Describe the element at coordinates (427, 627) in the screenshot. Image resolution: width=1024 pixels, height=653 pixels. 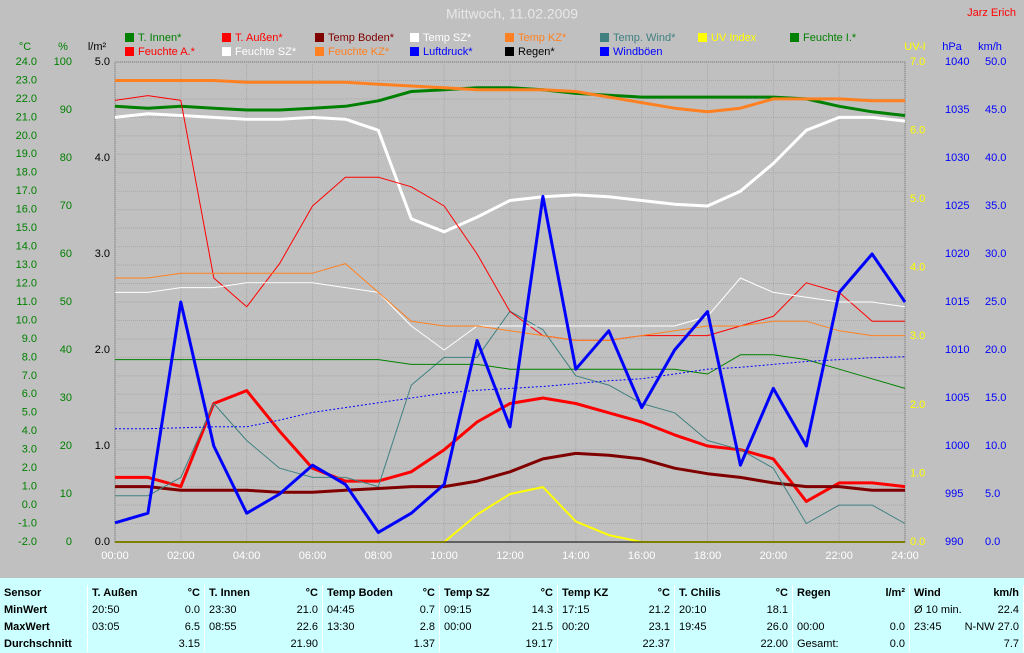
I see `cell-text: 2.8` at that location.